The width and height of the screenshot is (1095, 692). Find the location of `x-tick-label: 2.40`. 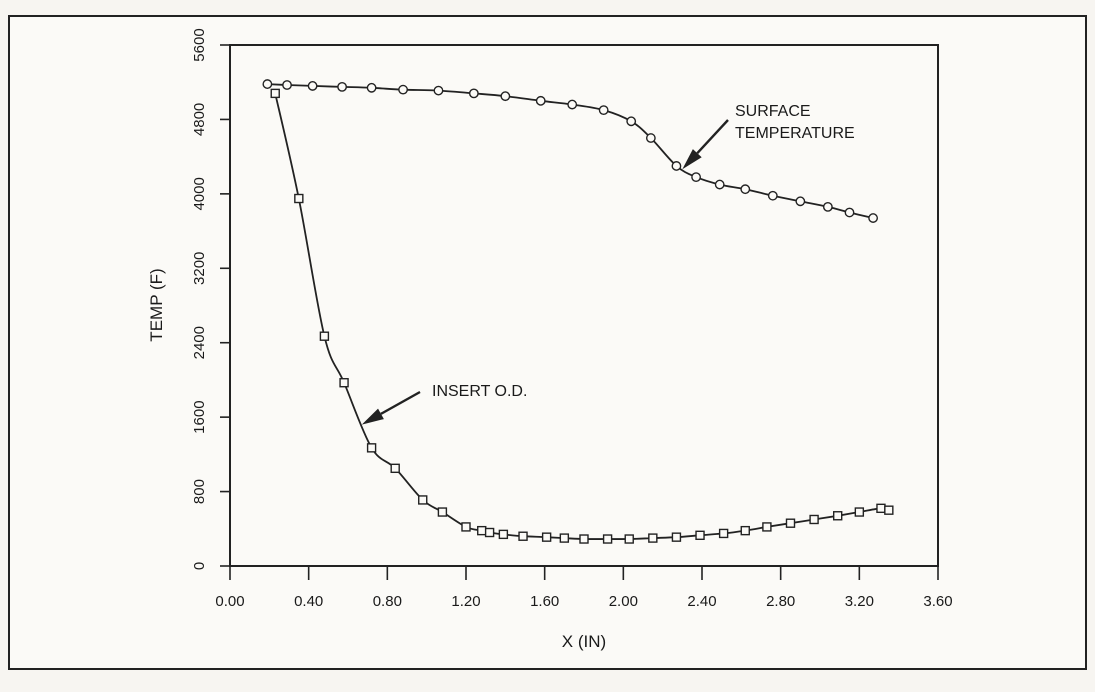

x-tick-label: 2.40 is located at coordinates (701, 601).